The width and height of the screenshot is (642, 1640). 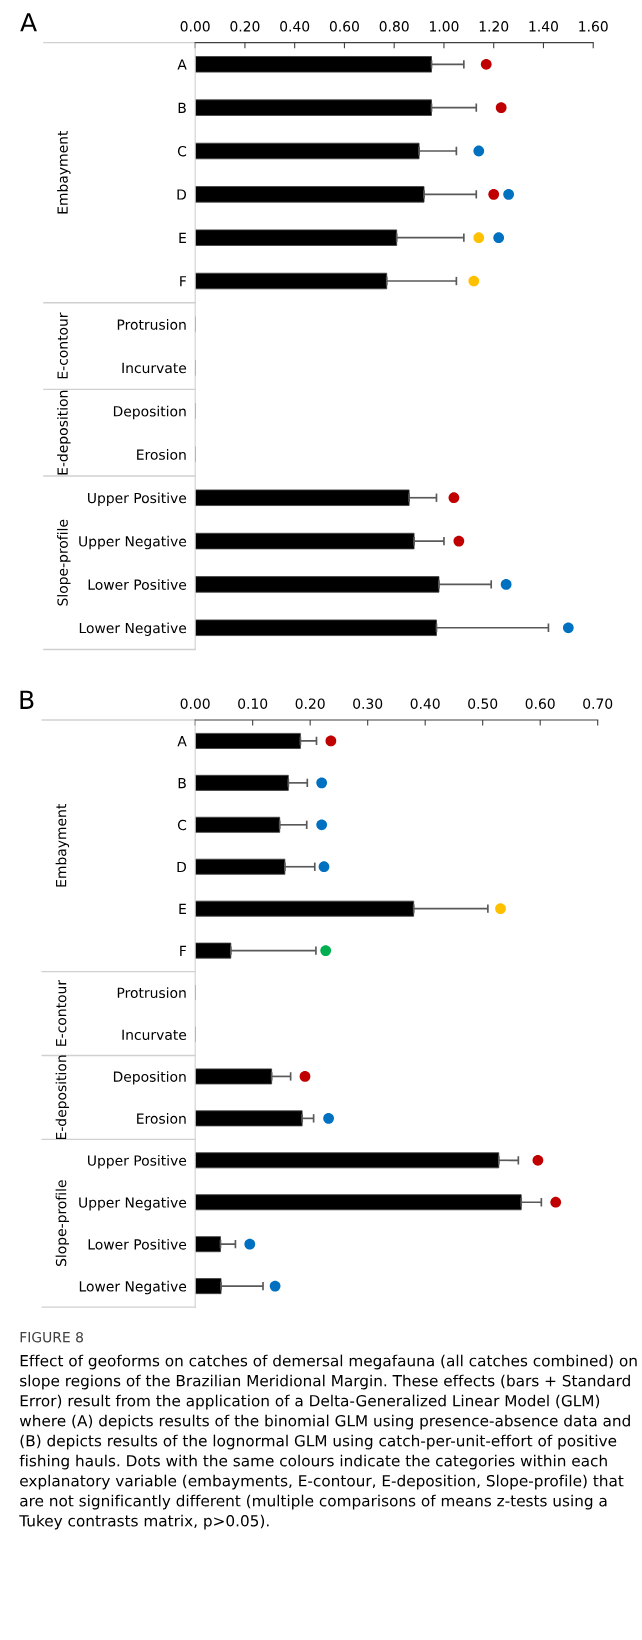 I want to click on x-tick-label: 0.10, so click(x=253, y=703).